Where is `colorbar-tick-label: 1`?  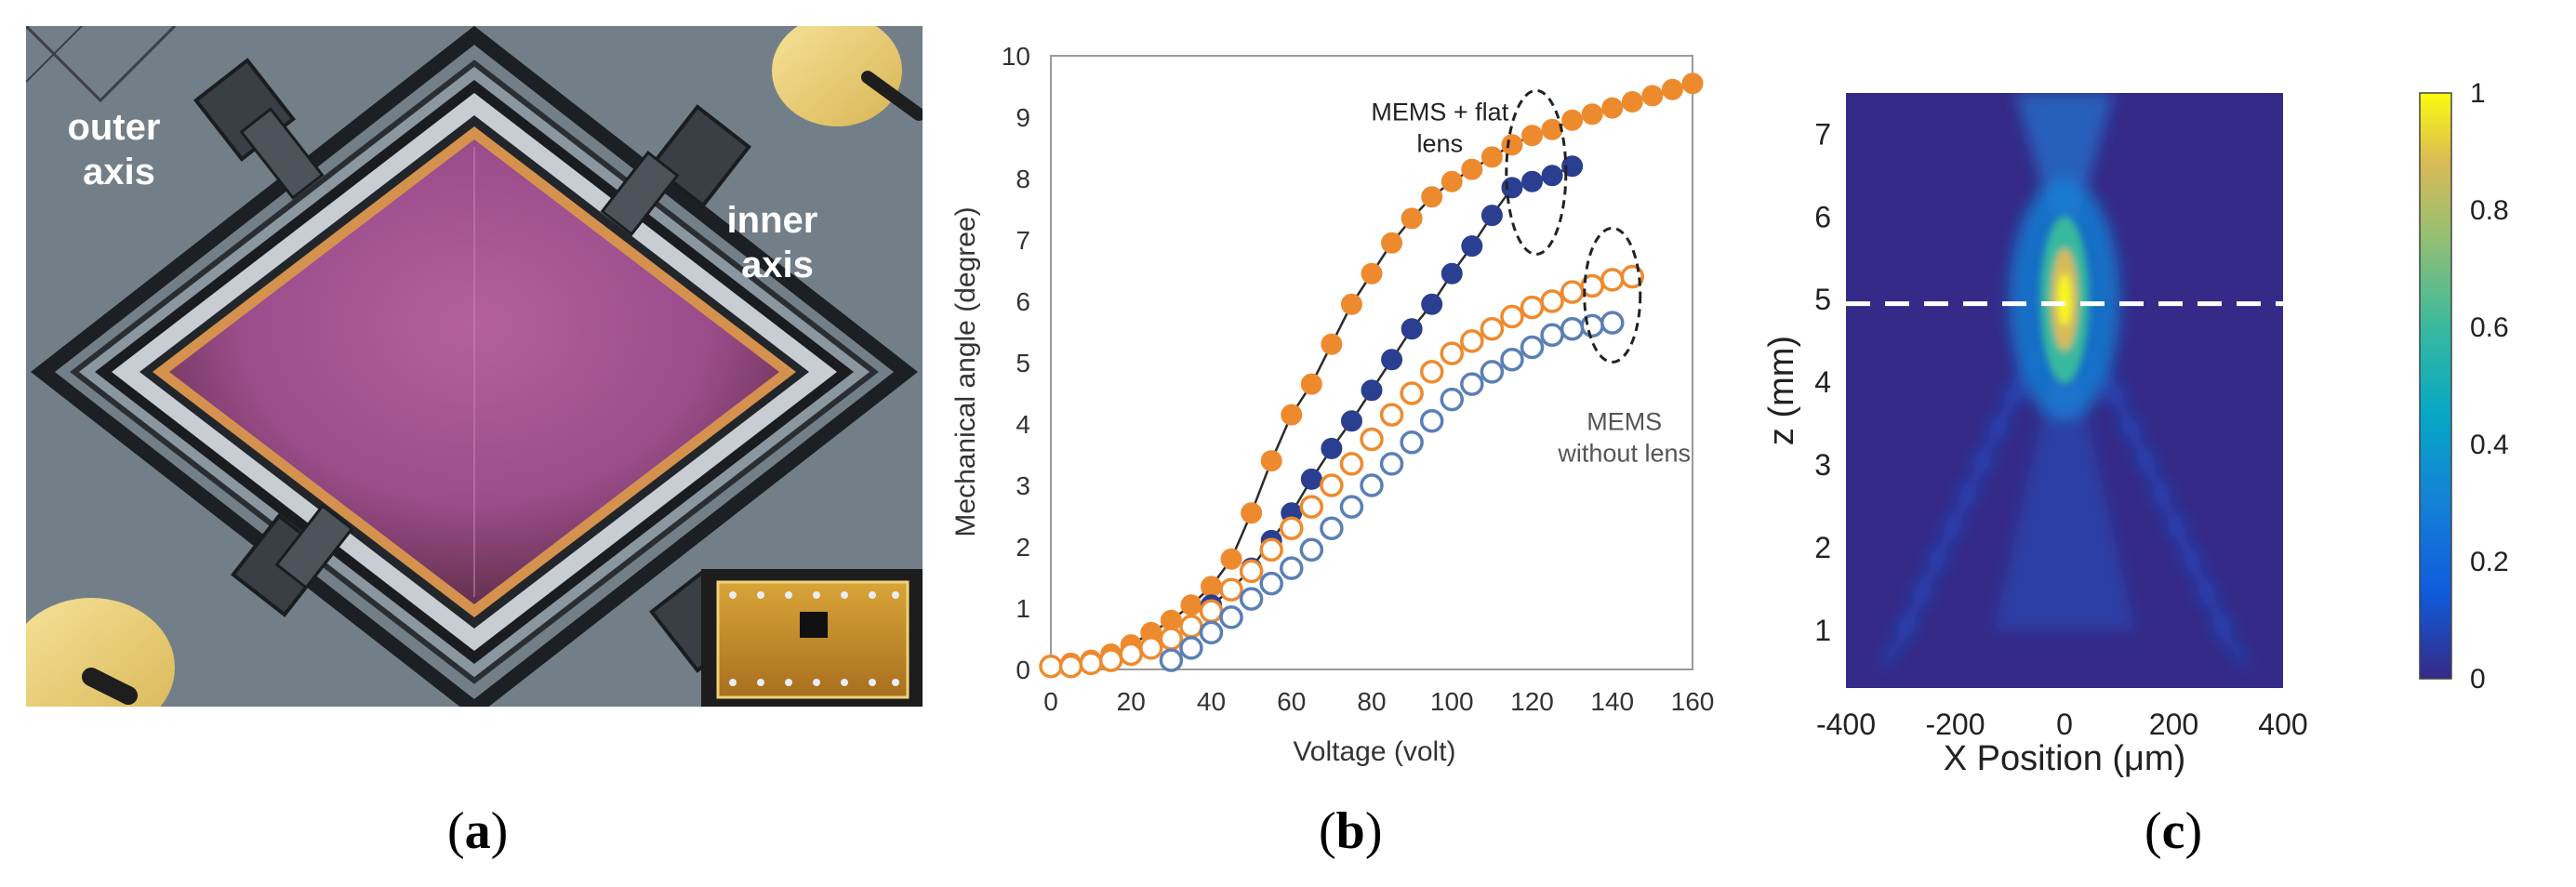
colorbar-tick-label: 1 is located at coordinates (2478, 93).